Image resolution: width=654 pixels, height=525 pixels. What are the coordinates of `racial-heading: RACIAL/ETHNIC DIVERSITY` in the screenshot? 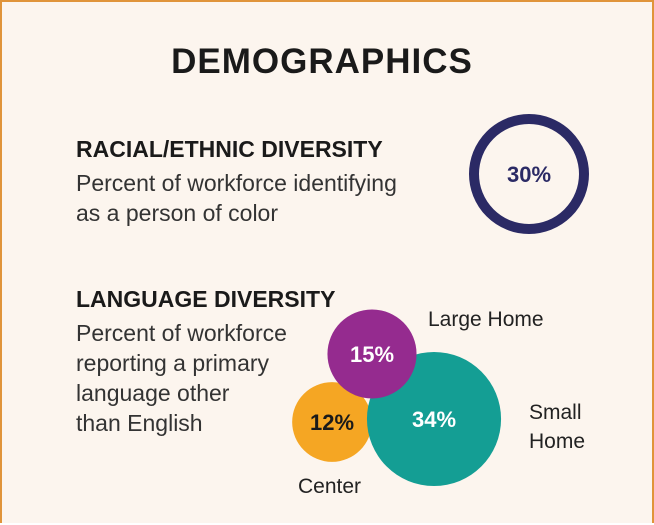 It's located at (229, 149).